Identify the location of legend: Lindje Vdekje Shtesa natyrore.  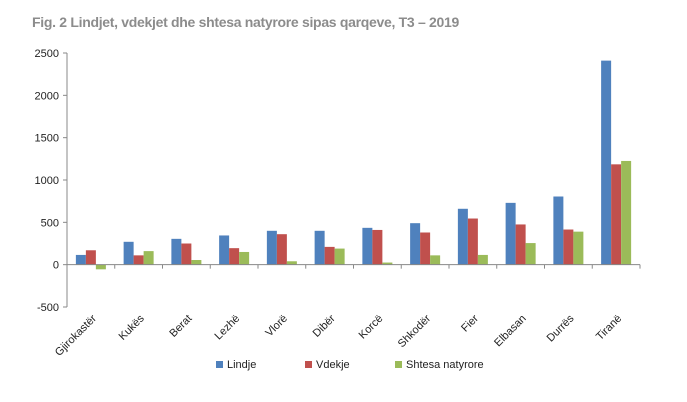
(350, 365).